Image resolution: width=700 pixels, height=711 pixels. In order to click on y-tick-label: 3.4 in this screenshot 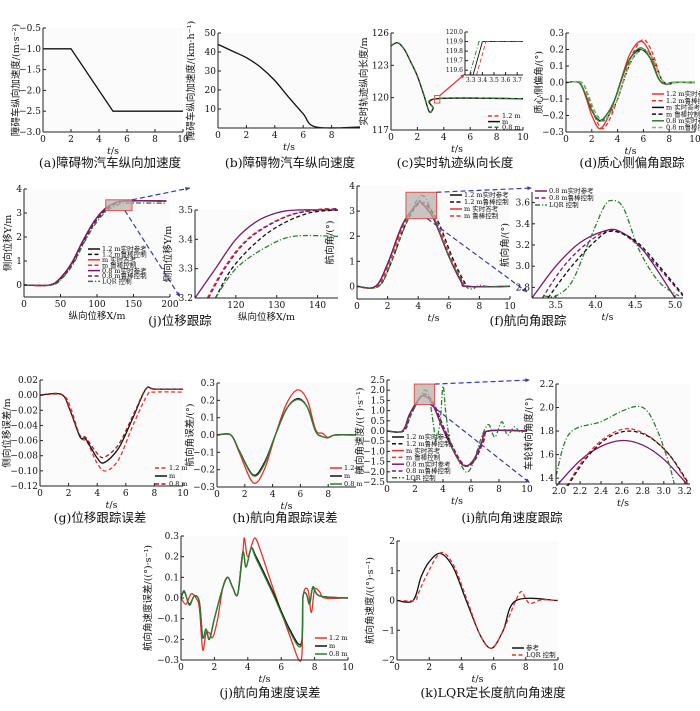, I will do `click(523, 225)`.